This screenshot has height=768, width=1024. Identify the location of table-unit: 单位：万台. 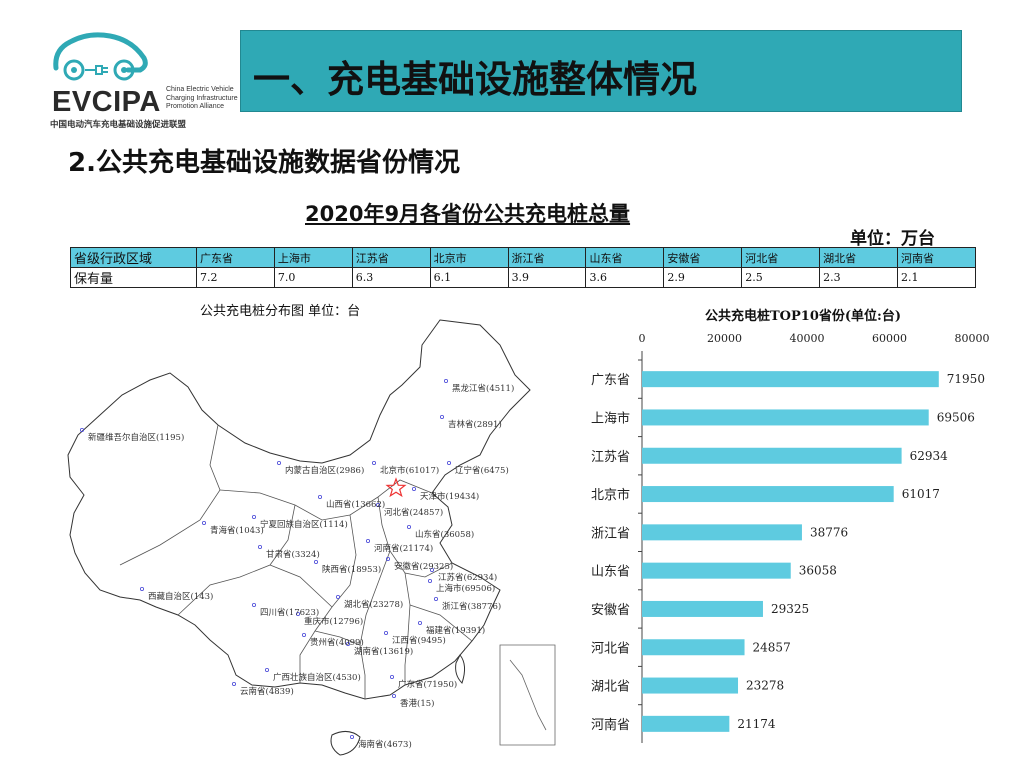
(892, 239).